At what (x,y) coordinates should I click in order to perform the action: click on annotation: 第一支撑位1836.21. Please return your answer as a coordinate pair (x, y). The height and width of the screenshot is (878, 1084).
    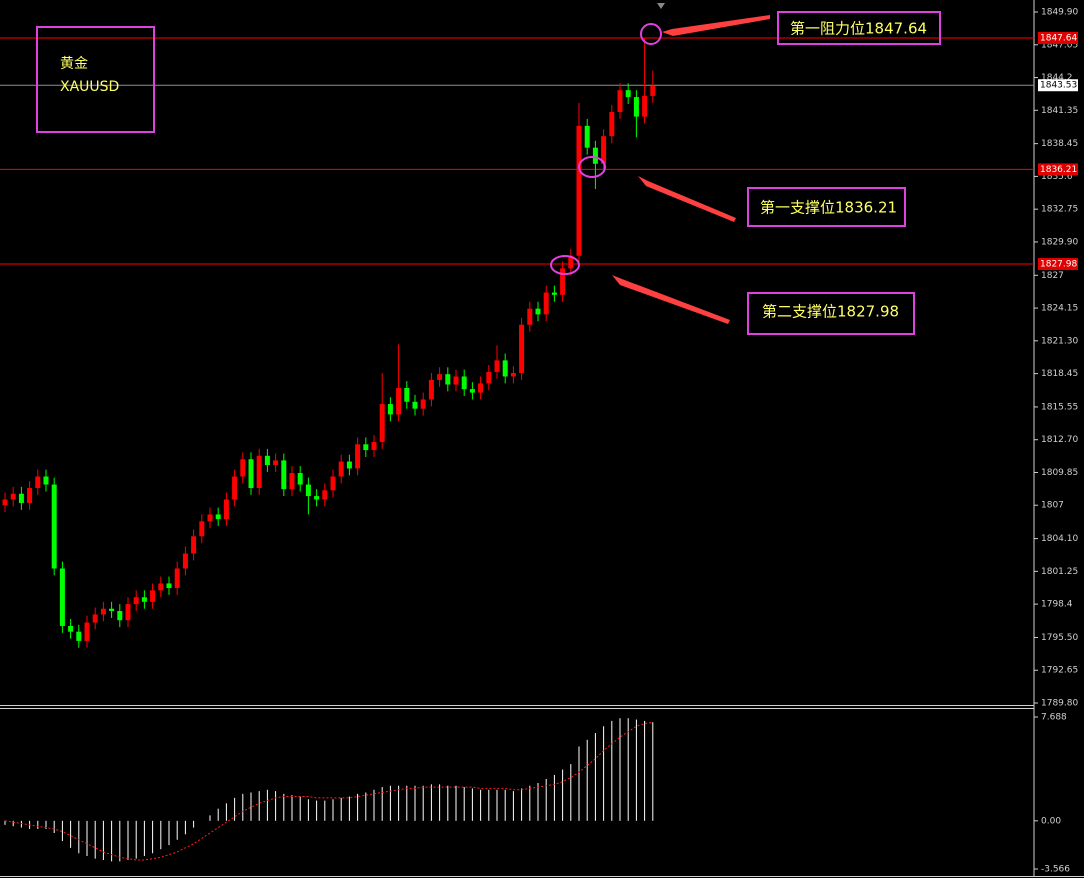
    Looking at the image, I should click on (828, 208).